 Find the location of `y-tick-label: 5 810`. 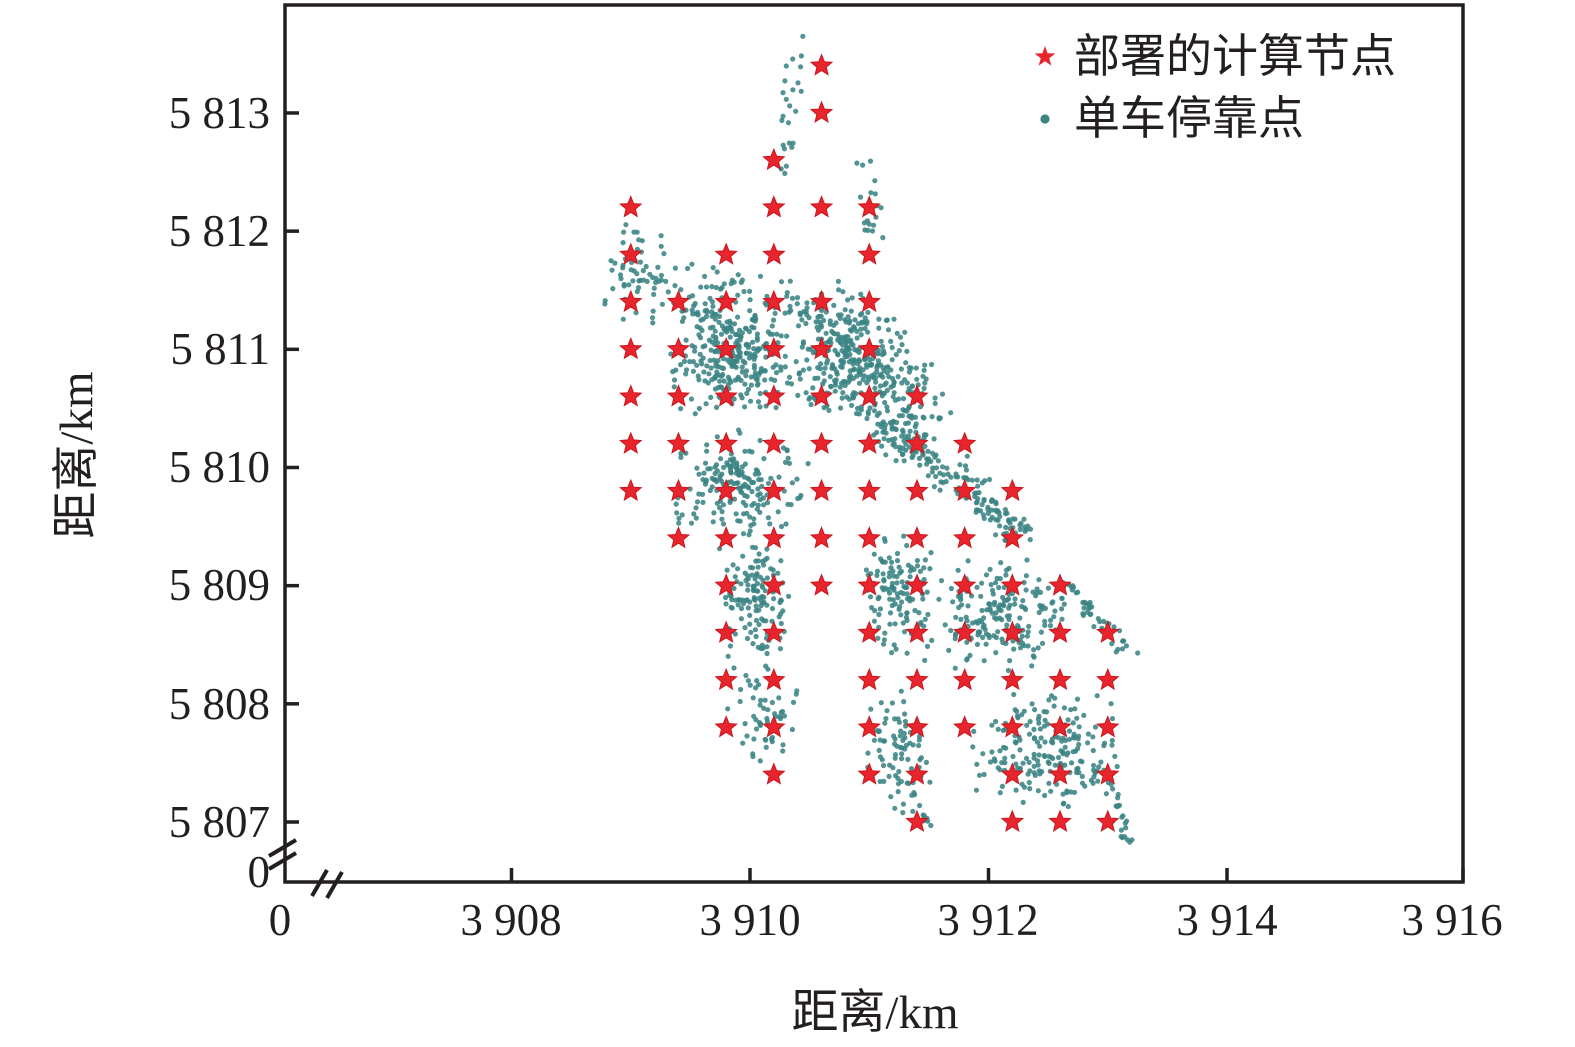

y-tick-label: 5 810 is located at coordinates (219, 467).